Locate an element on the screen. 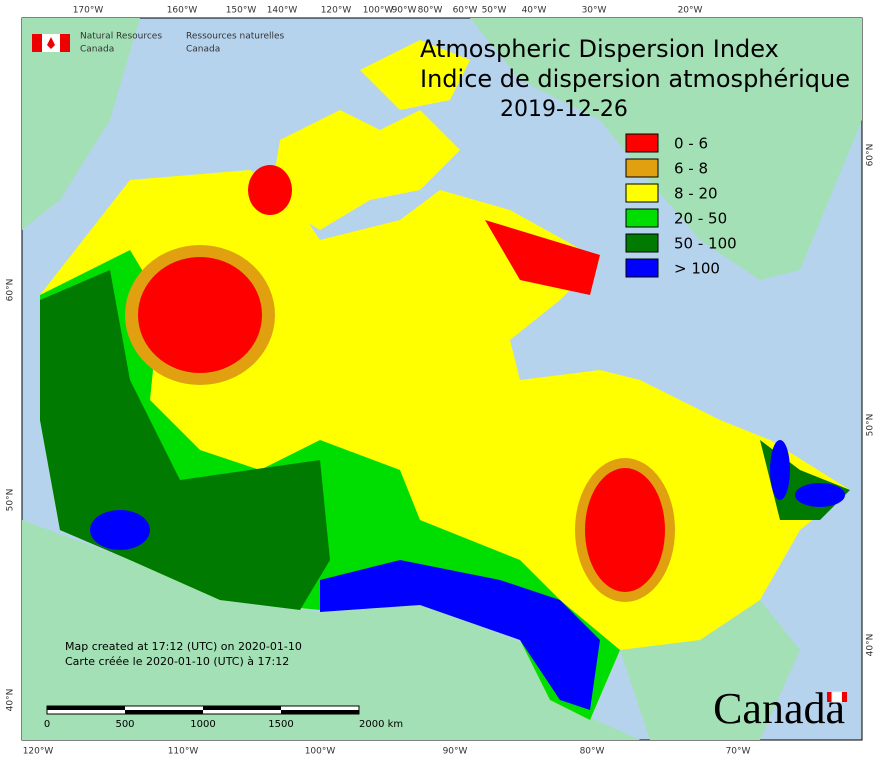 The height and width of the screenshot is (764, 880). legend-label: 0 - 6 is located at coordinates (691, 144).